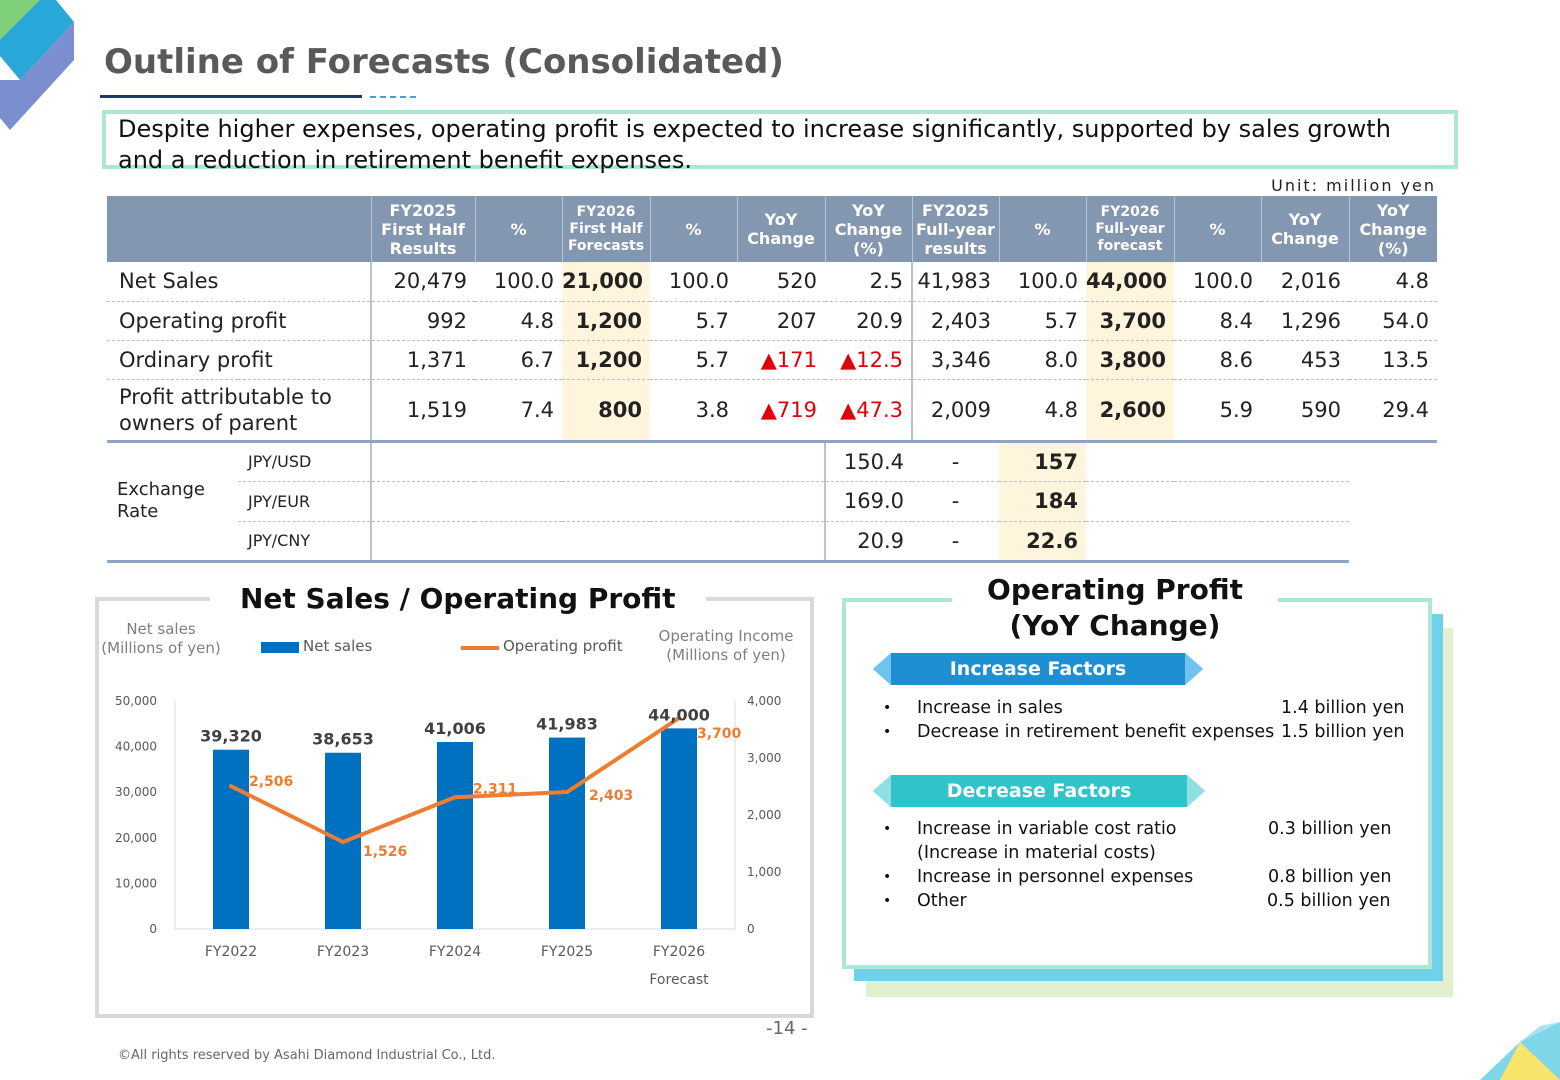  What do you see at coordinates (304, 501) in the screenshot?
I see `currency-pair: JPY/EUR` at bounding box center [304, 501].